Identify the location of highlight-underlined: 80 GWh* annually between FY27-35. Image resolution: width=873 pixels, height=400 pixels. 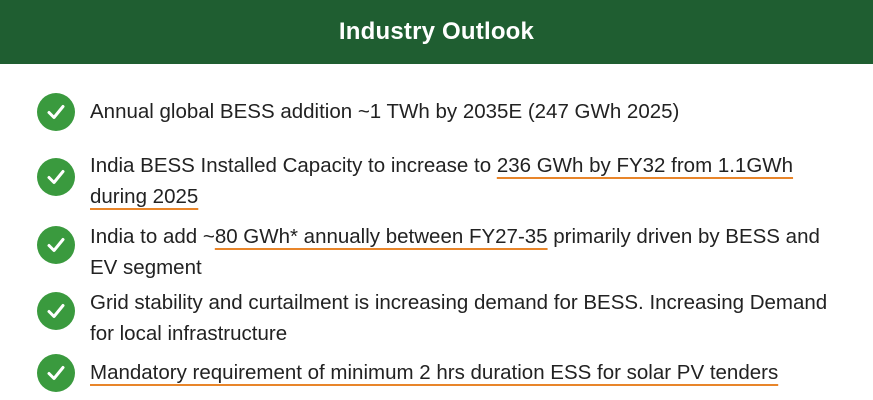
(381, 236).